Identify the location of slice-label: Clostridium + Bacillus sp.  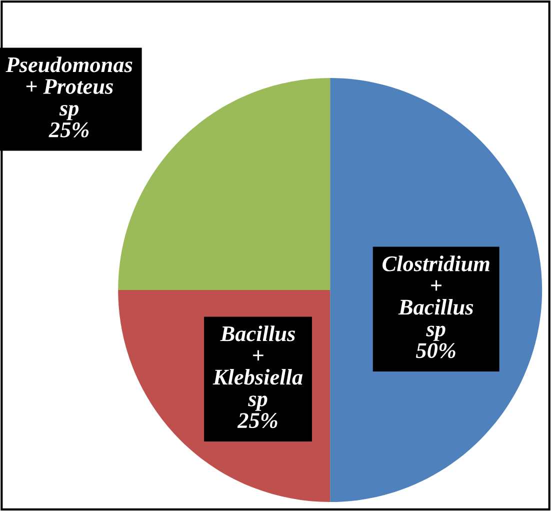
(436, 298).